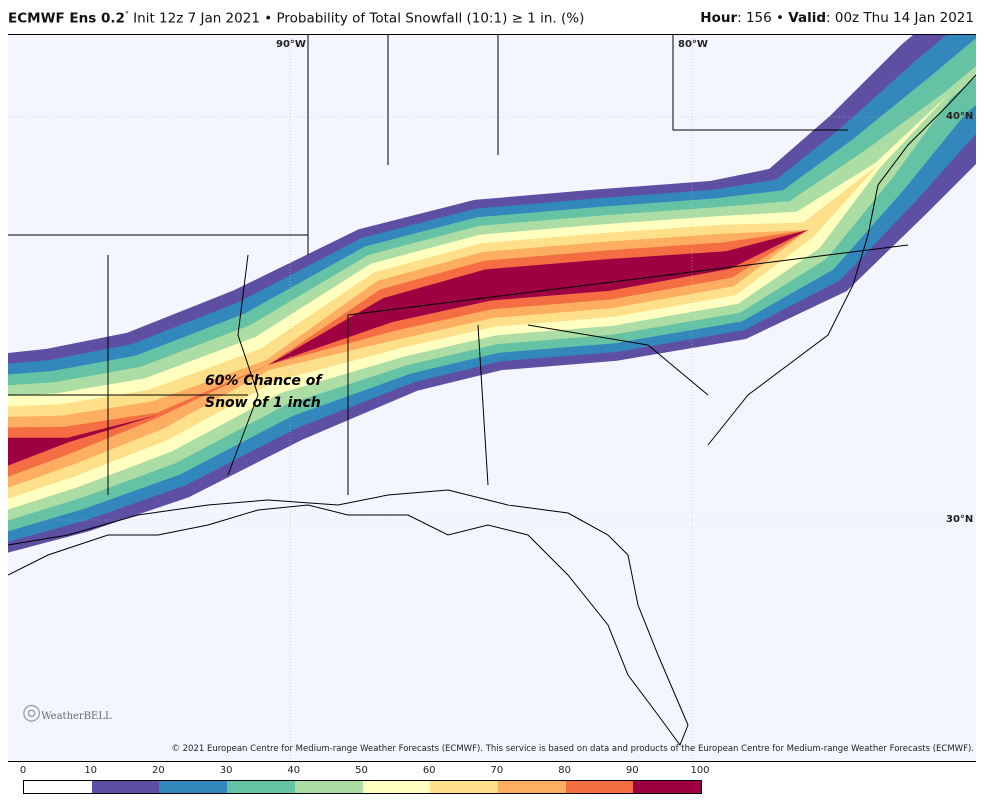  Describe the element at coordinates (158, 770) in the screenshot. I see `colorbar-tick: 20` at that location.